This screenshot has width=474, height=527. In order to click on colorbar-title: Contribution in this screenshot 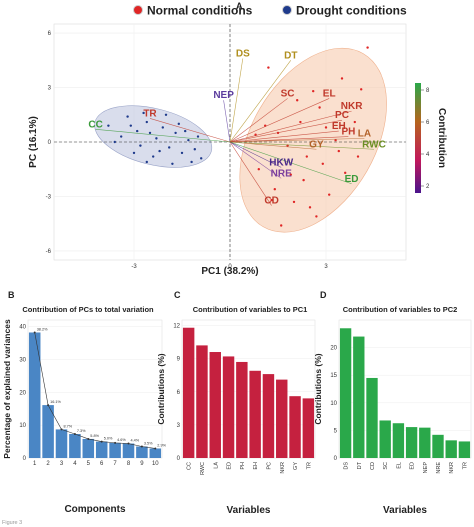, I will do `click(441, 138)`.